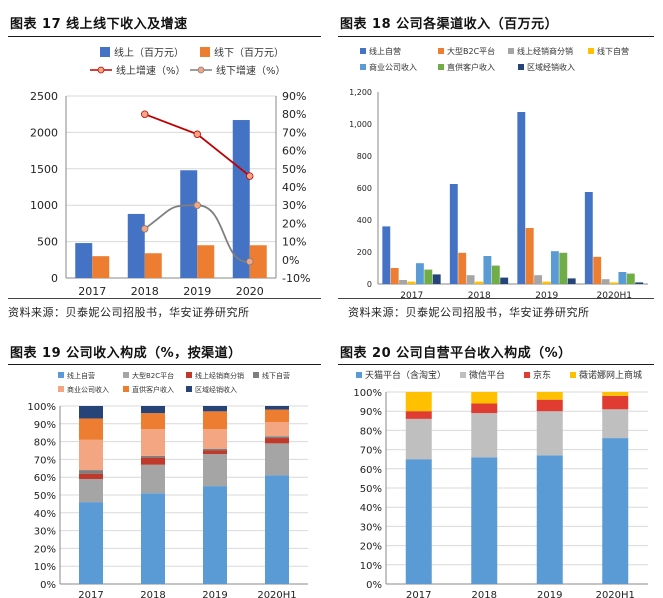 This screenshot has width=663, height=598. I want to click on y-tick-label: 70%, so click(371, 451).